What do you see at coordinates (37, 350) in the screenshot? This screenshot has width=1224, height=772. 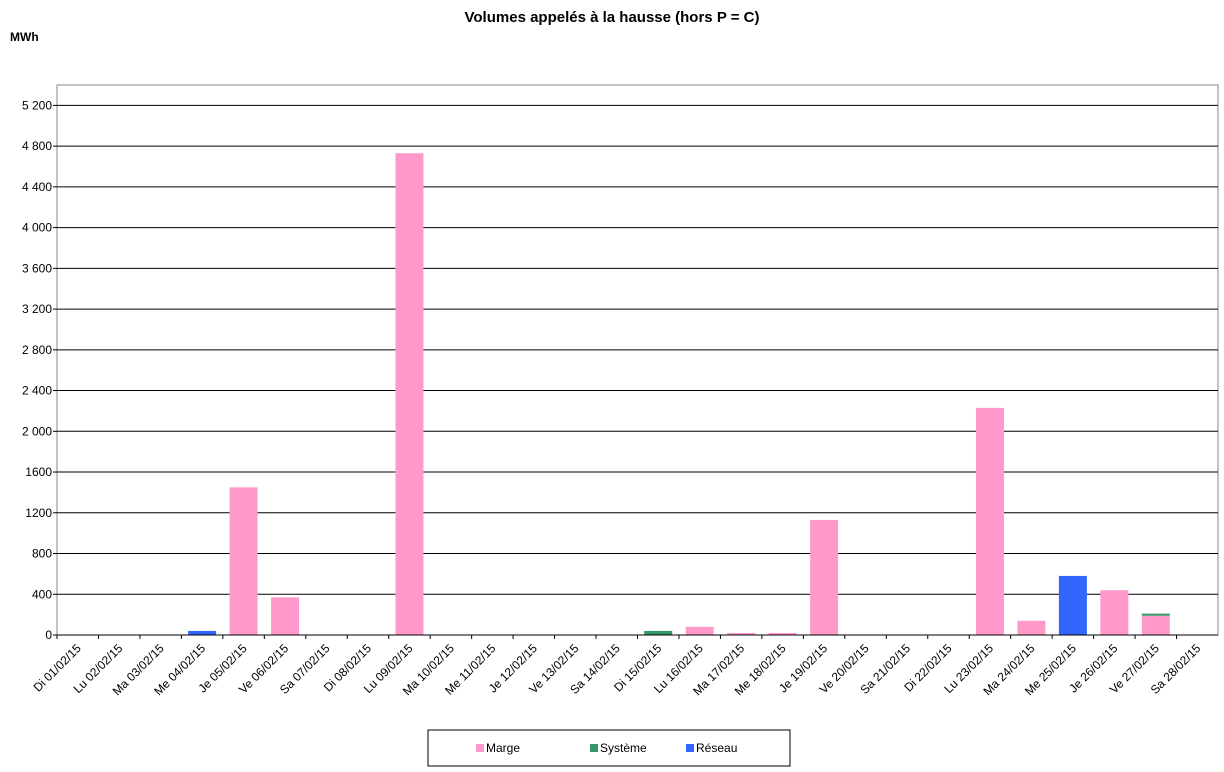 I see `y-tick-label: 2 800` at bounding box center [37, 350].